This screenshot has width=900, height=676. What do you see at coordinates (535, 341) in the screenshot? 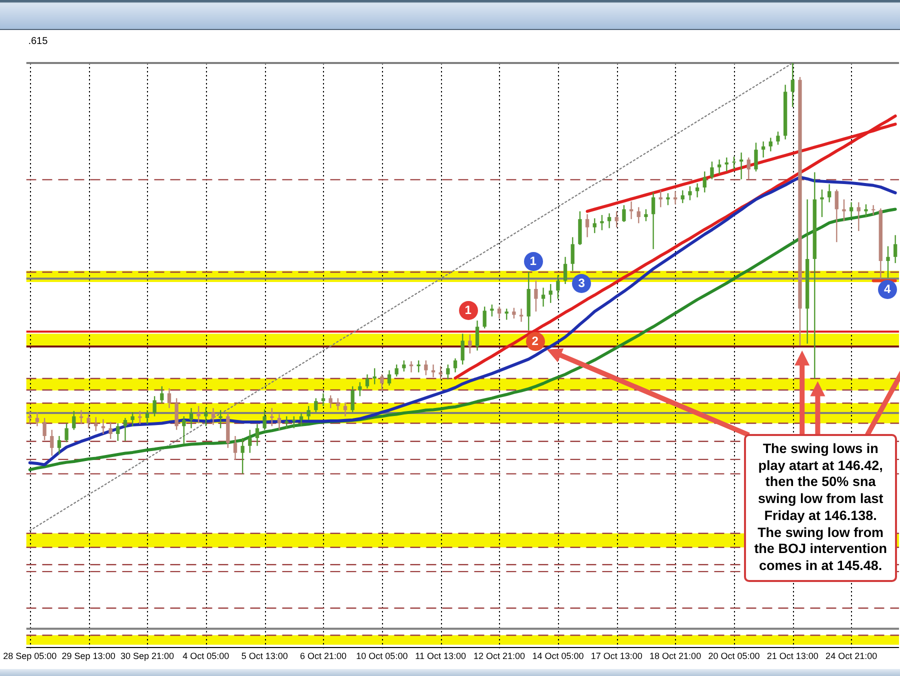
I see `annotation: 2` at bounding box center [535, 341].